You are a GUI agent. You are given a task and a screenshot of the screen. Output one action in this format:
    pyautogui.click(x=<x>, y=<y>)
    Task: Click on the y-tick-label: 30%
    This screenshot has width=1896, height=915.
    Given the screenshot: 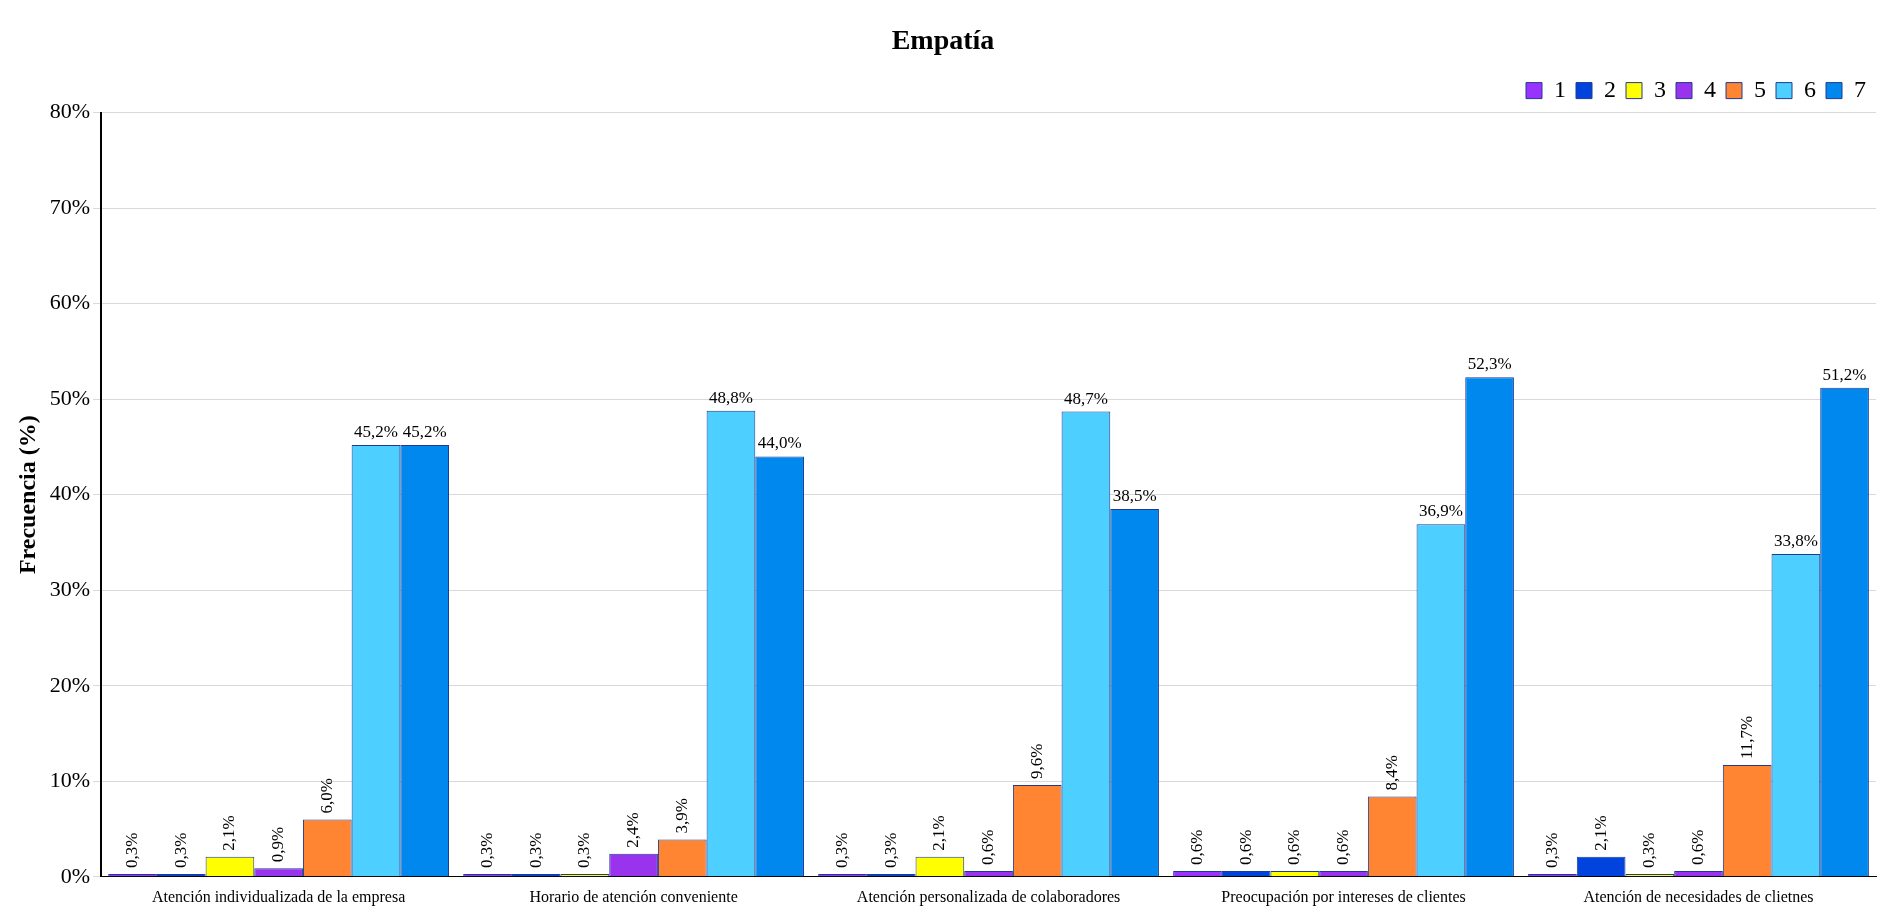 What is the action you would take?
    pyautogui.click(x=70, y=589)
    